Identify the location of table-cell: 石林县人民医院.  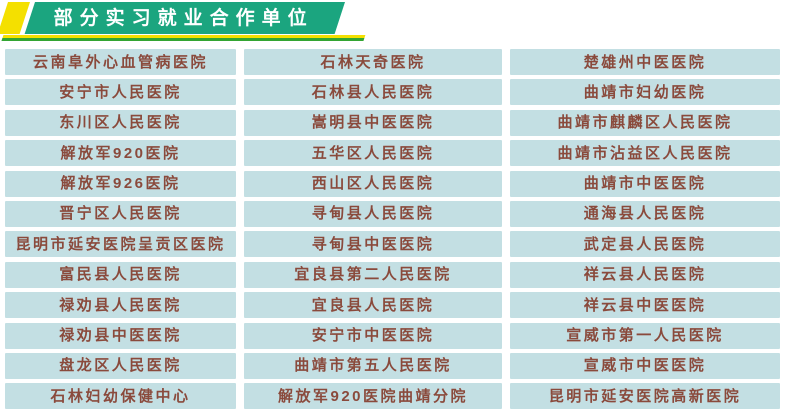
(373, 92).